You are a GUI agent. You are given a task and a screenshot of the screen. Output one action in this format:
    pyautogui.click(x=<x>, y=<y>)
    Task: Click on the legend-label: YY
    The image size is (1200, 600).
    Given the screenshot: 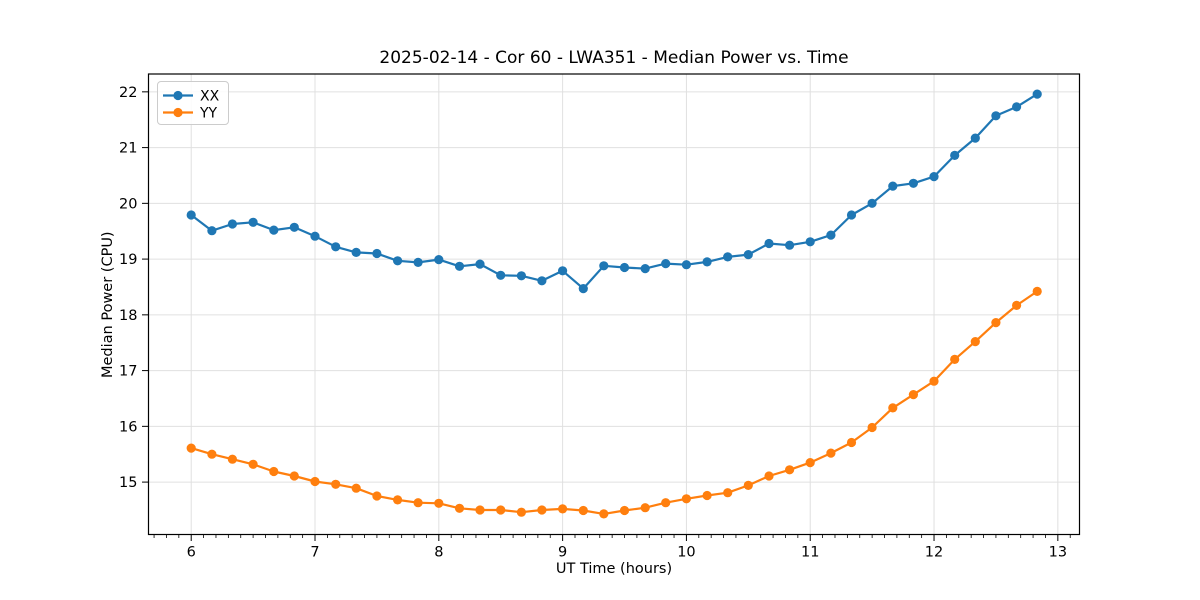 What is the action you would take?
    pyautogui.click(x=208, y=114)
    